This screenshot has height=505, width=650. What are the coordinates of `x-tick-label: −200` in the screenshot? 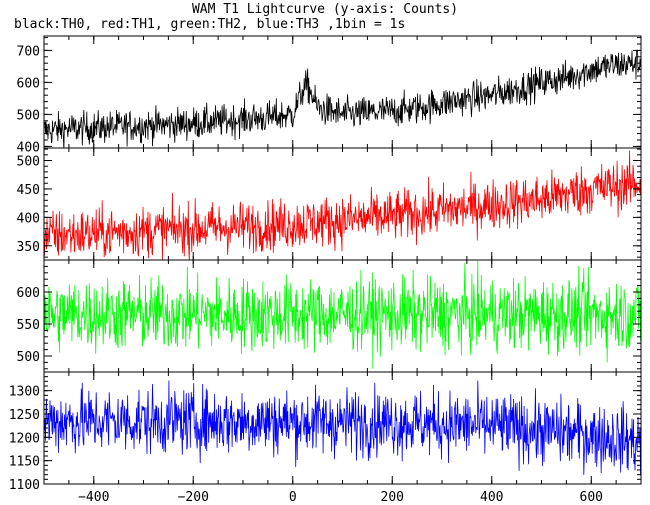 It's located at (193, 497).